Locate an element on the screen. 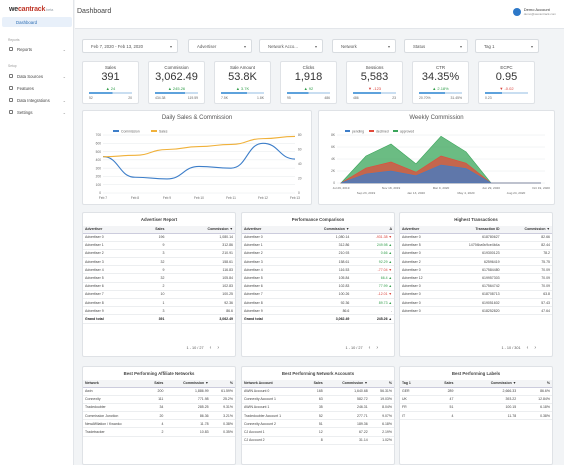 The image size is (564, 465). table-cell: 92.29 ▲ is located at coordinates (372, 262).